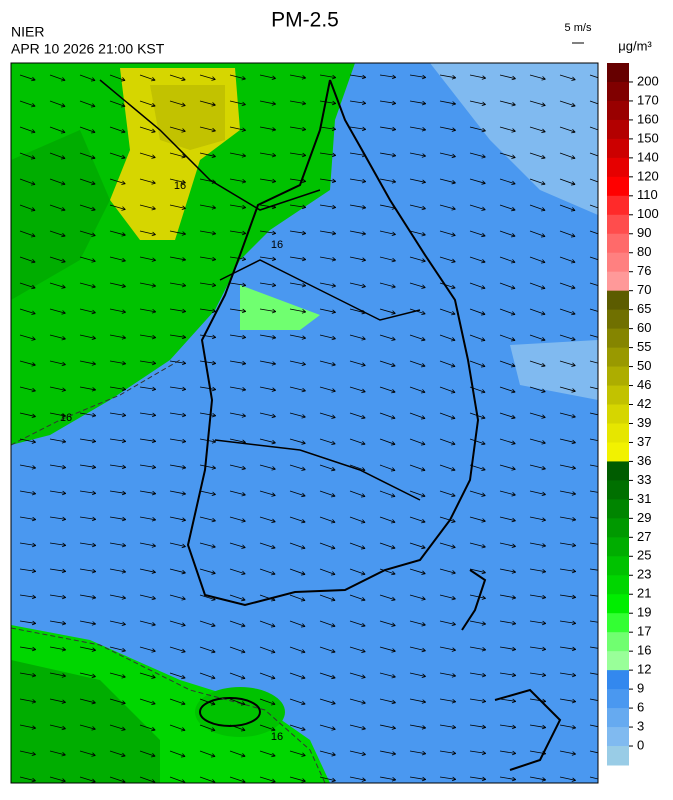  Describe the element at coordinates (187, 117) in the screenshot. I see `yellow-region` at that location.